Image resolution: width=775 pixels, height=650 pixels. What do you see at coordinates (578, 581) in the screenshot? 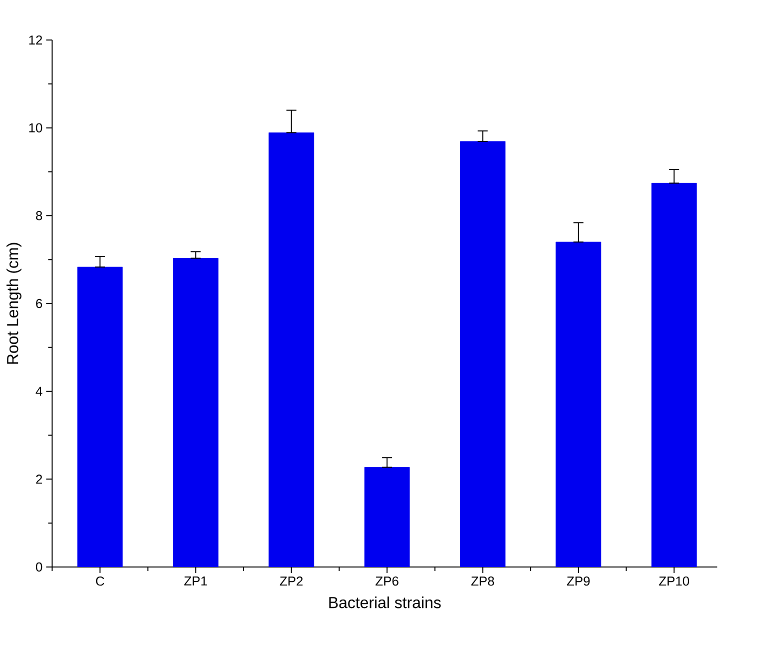
I see `x-tick-label: ZP9` at bounding box center [578, 581].